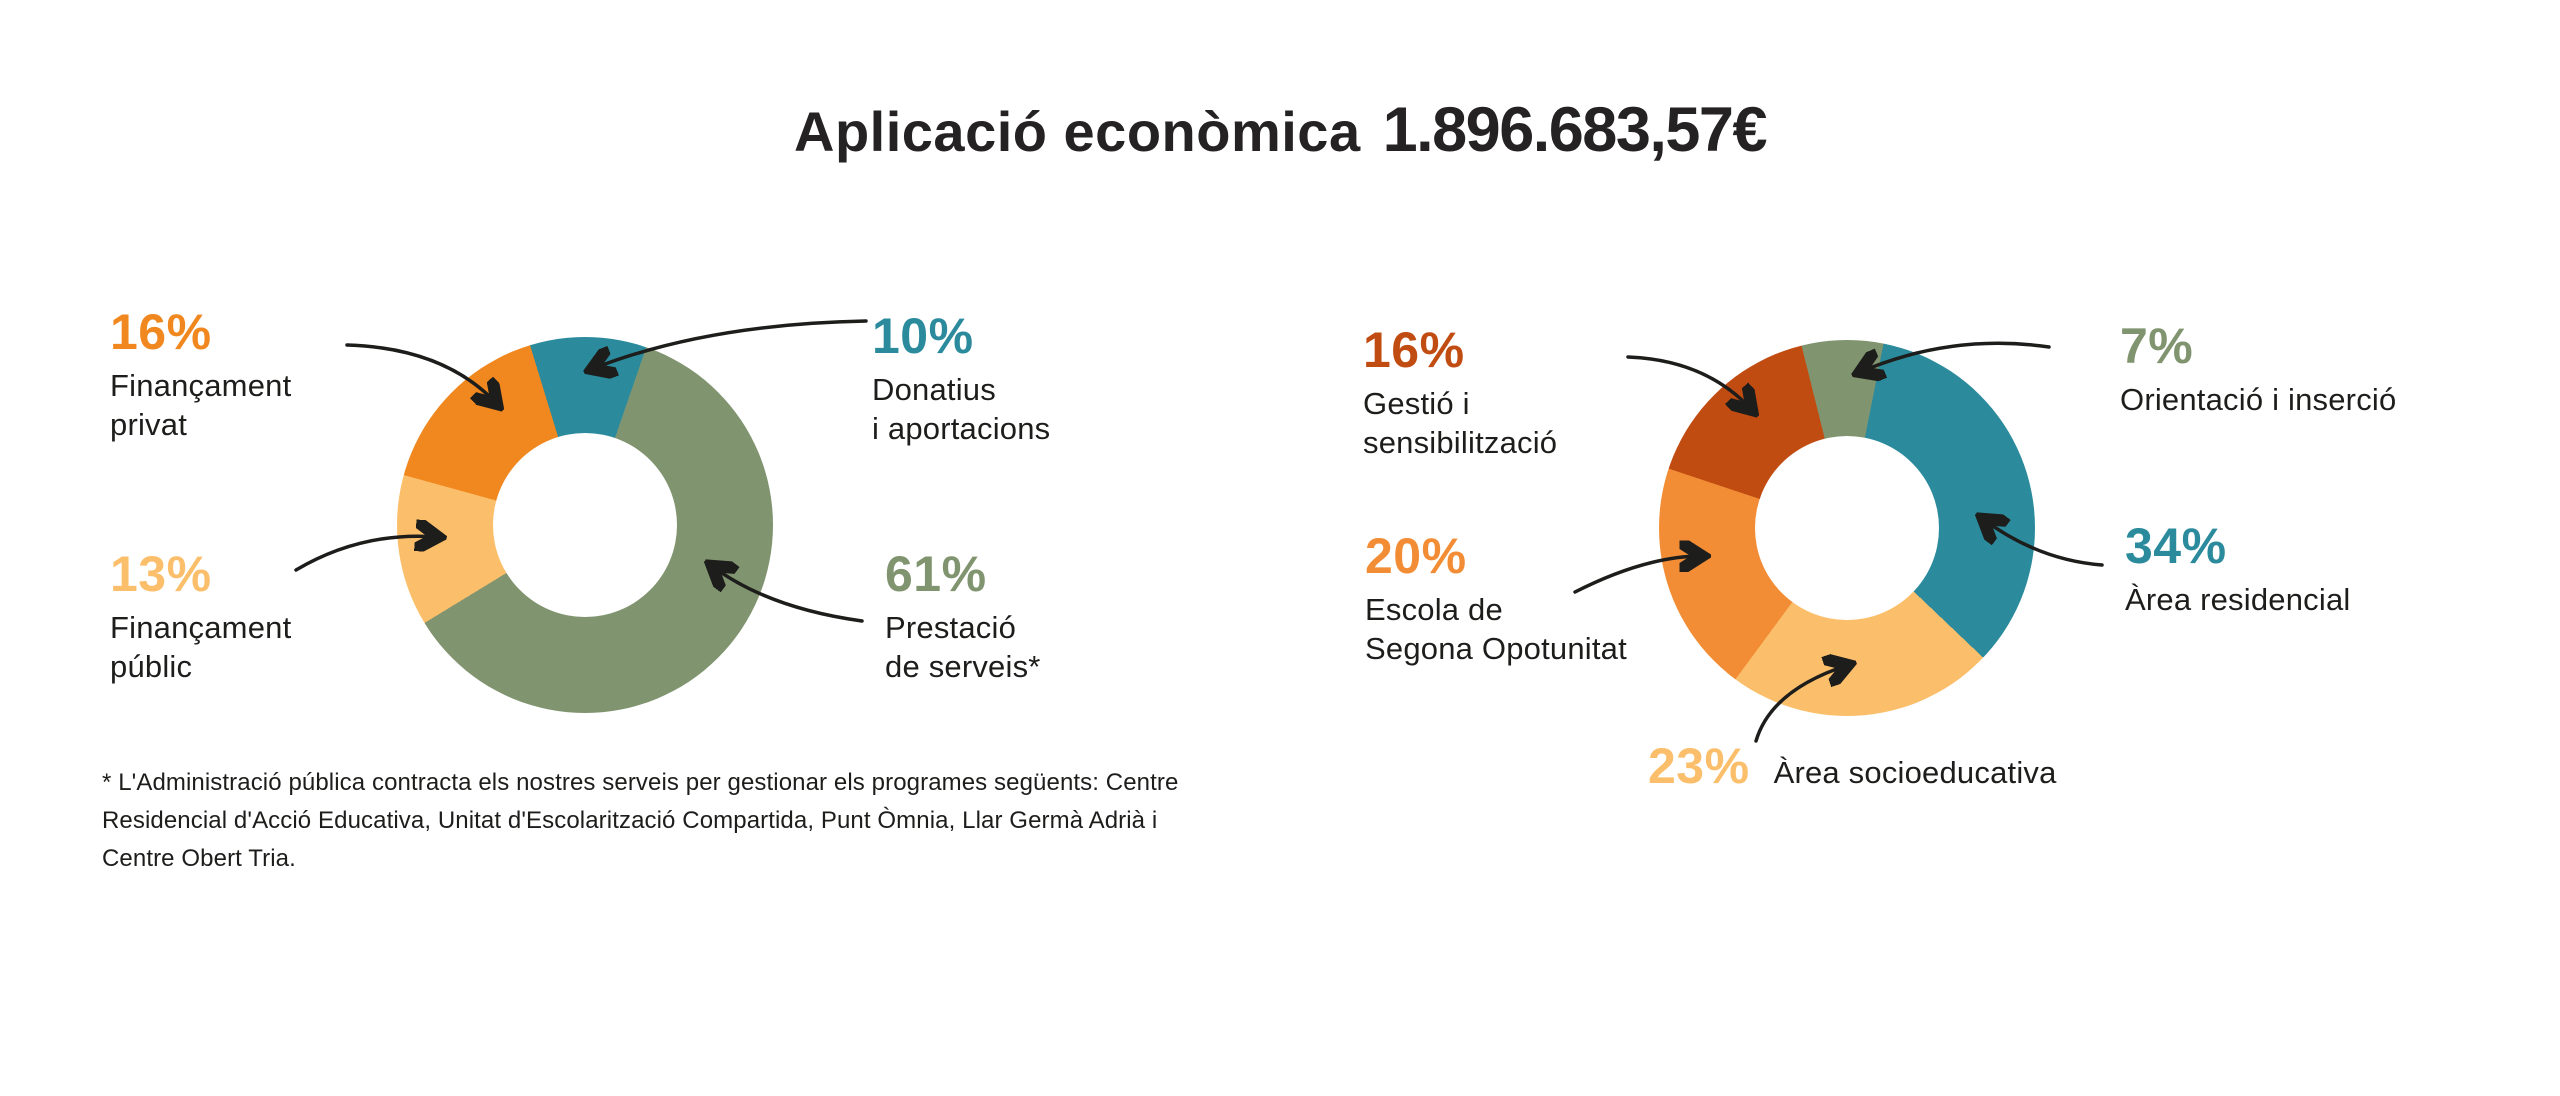 The height and width of the screenshot is (1096, 2560). What do you see at coordinates (934, 389) in the screenshot?
I see `label-line: Donatius` at bounding box center [934, 389].